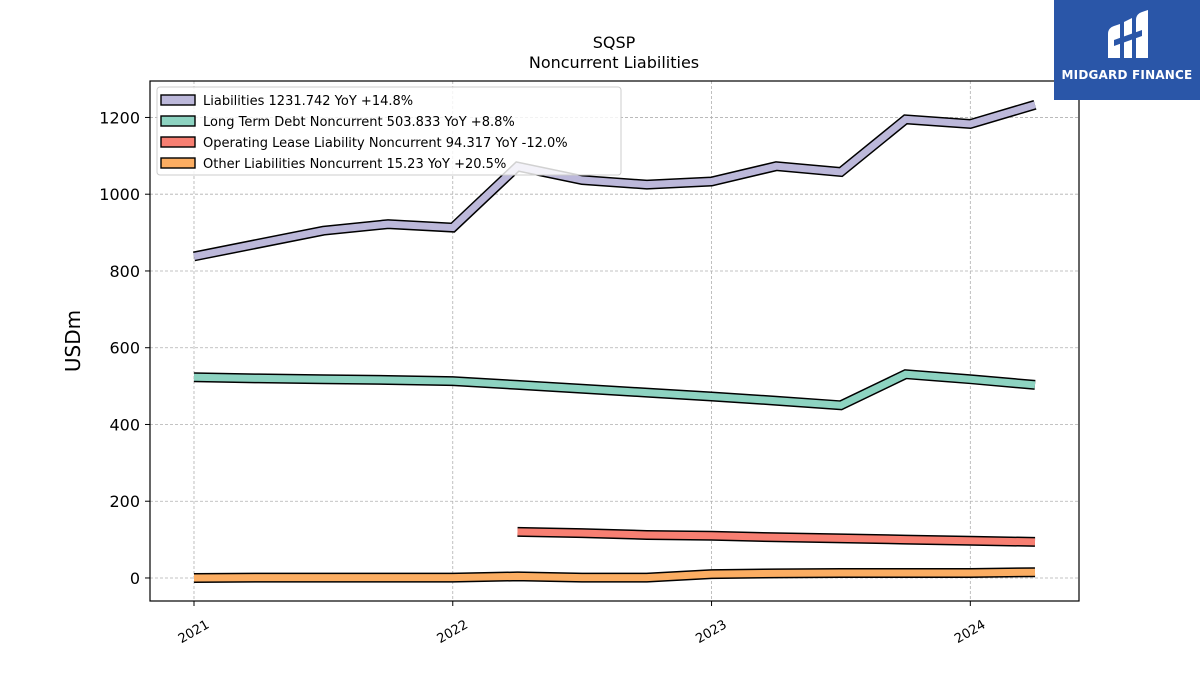  I want to click on logo-mark-icon, so click(1128, 34).